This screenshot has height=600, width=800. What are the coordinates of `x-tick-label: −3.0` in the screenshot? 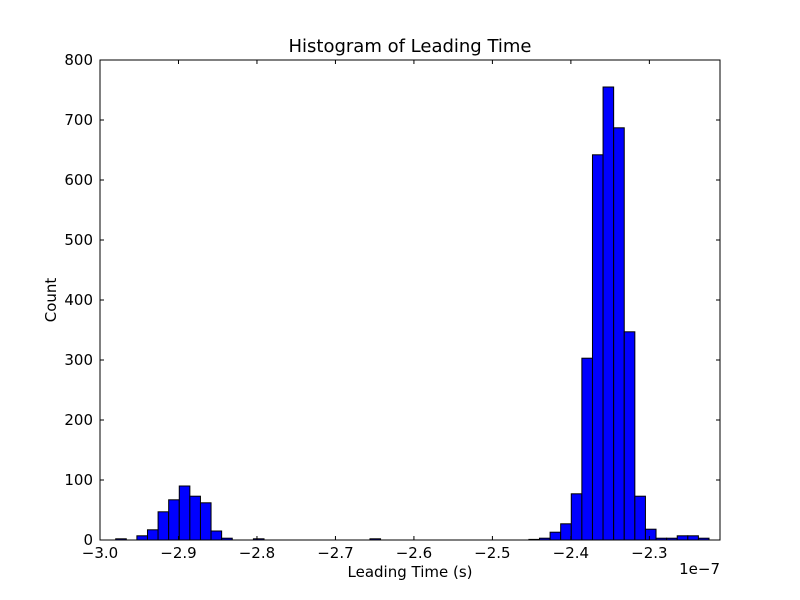 It's located at (100, 553).